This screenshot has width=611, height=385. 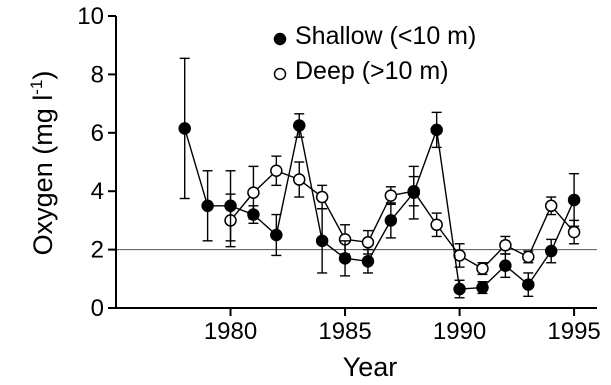 What do you see at coordinates (43, 175) in the screenshot?
I see `y-axis-title-main: Oxygen (mg l` at bounding box center [43, 175].